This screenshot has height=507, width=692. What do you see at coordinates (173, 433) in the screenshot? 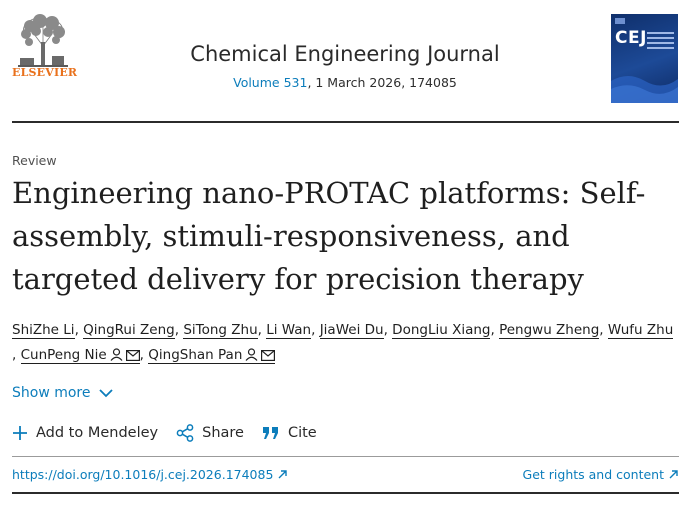
I see `article-actions-bar: Add to Mendeley Share Cite` at bounding box center [173, 433].